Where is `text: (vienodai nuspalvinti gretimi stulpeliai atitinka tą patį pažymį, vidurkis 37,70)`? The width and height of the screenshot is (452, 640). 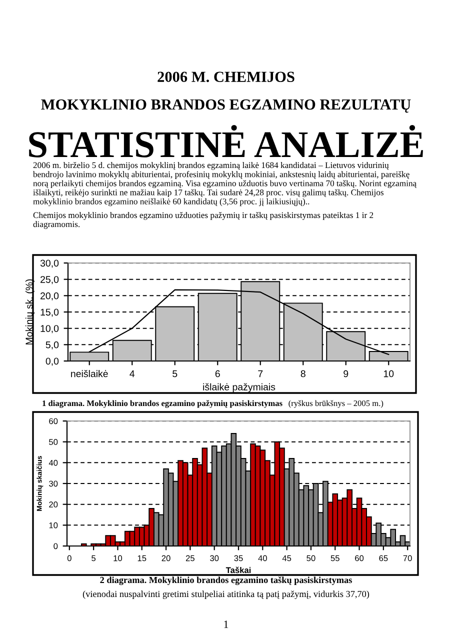
text: (vienodai nuspalvinti gretimi stulpeliai atitinka tą patį pažymį, vidurkis 37,70) is located at coordinates (226, 594).